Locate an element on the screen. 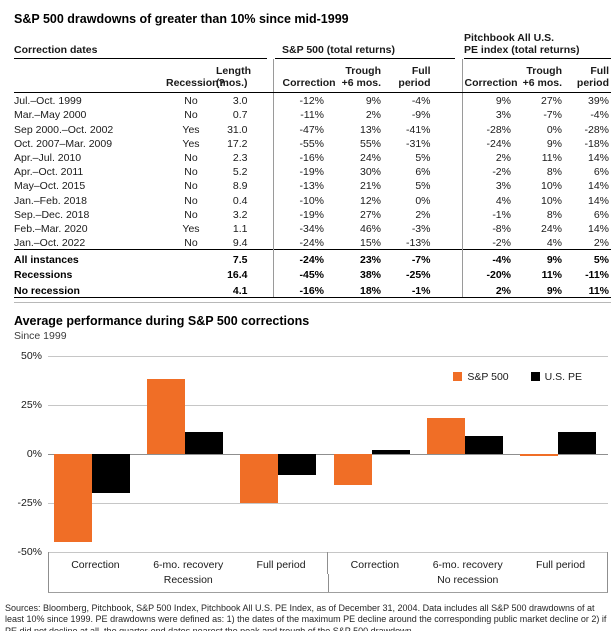 The width and height of the screenshot is (615, 631). table-row: Jan.–Oct. 2022 No 9.4 -24% 15% -13% -2% 4% 2% is located at coordinates (312, 242).